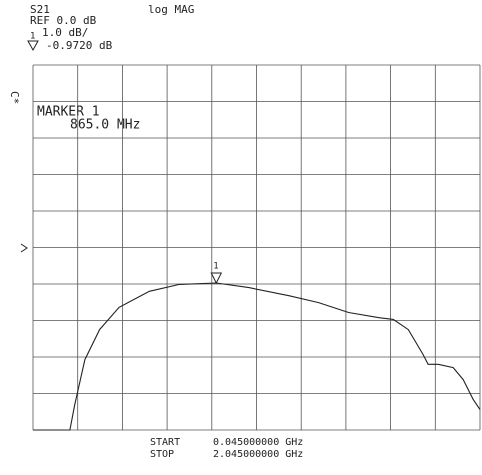 This screenshot has width=482, height=475. Describe the element at coordinates (32, 37) in the screenshot. I see `marker-index: 1` at that location.